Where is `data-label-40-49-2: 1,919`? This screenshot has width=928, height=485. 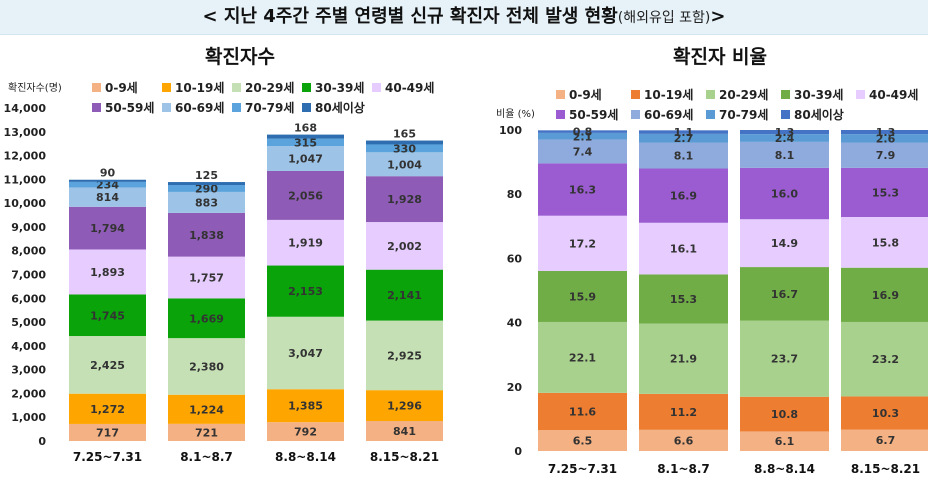 data-label-40-49-2: 1,919 is located at coordinates (305, 243).